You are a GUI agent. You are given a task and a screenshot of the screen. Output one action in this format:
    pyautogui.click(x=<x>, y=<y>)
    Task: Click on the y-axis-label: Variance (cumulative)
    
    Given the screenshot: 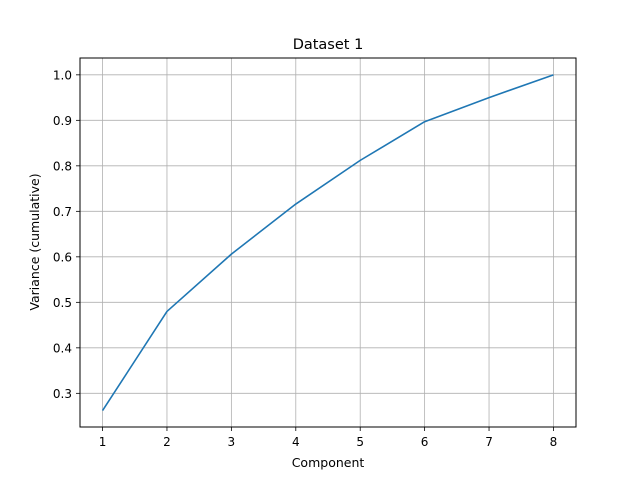 What is the action you would take?
    pyautogui.click(x=34, y=241)
    